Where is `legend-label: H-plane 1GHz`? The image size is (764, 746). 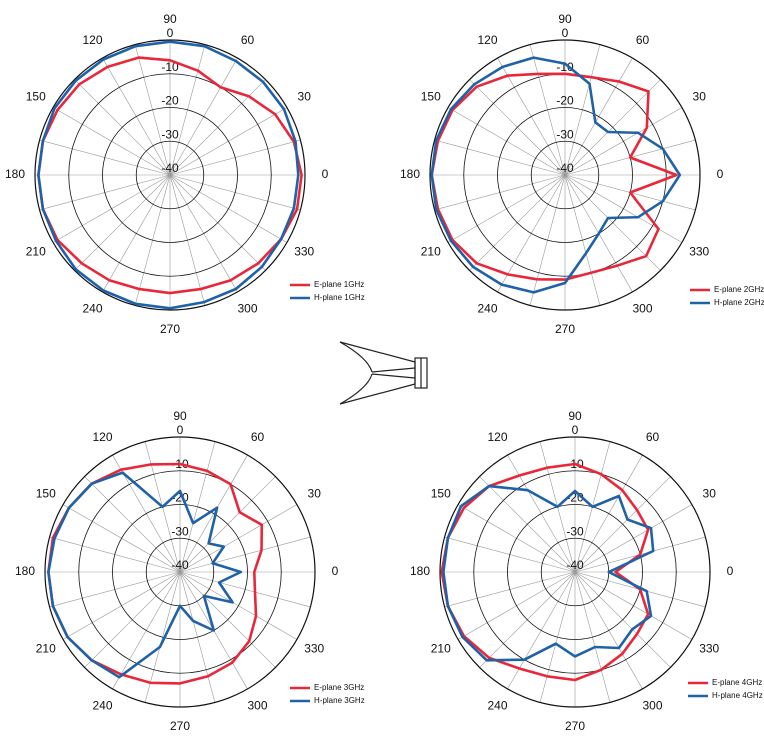
legend-label: H-plane 1GHz is located at coordinates (339, 297).